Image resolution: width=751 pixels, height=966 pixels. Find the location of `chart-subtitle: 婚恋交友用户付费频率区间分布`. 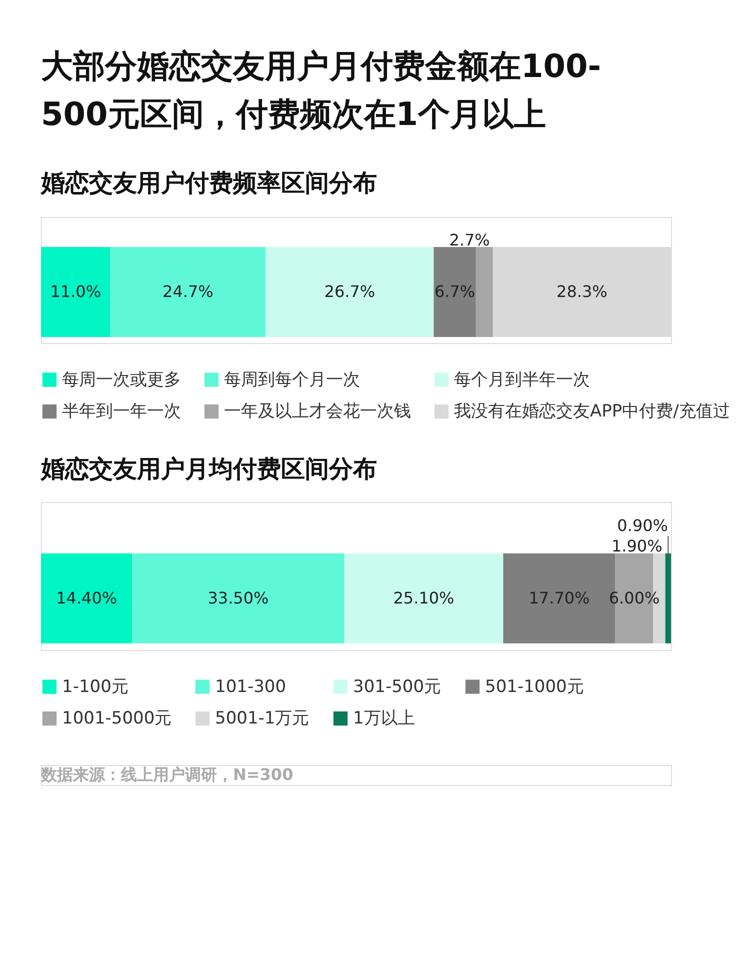

chart-subtitle: 婚恋交友用户付费频率区间分布 is located at coordinates (208, 183).